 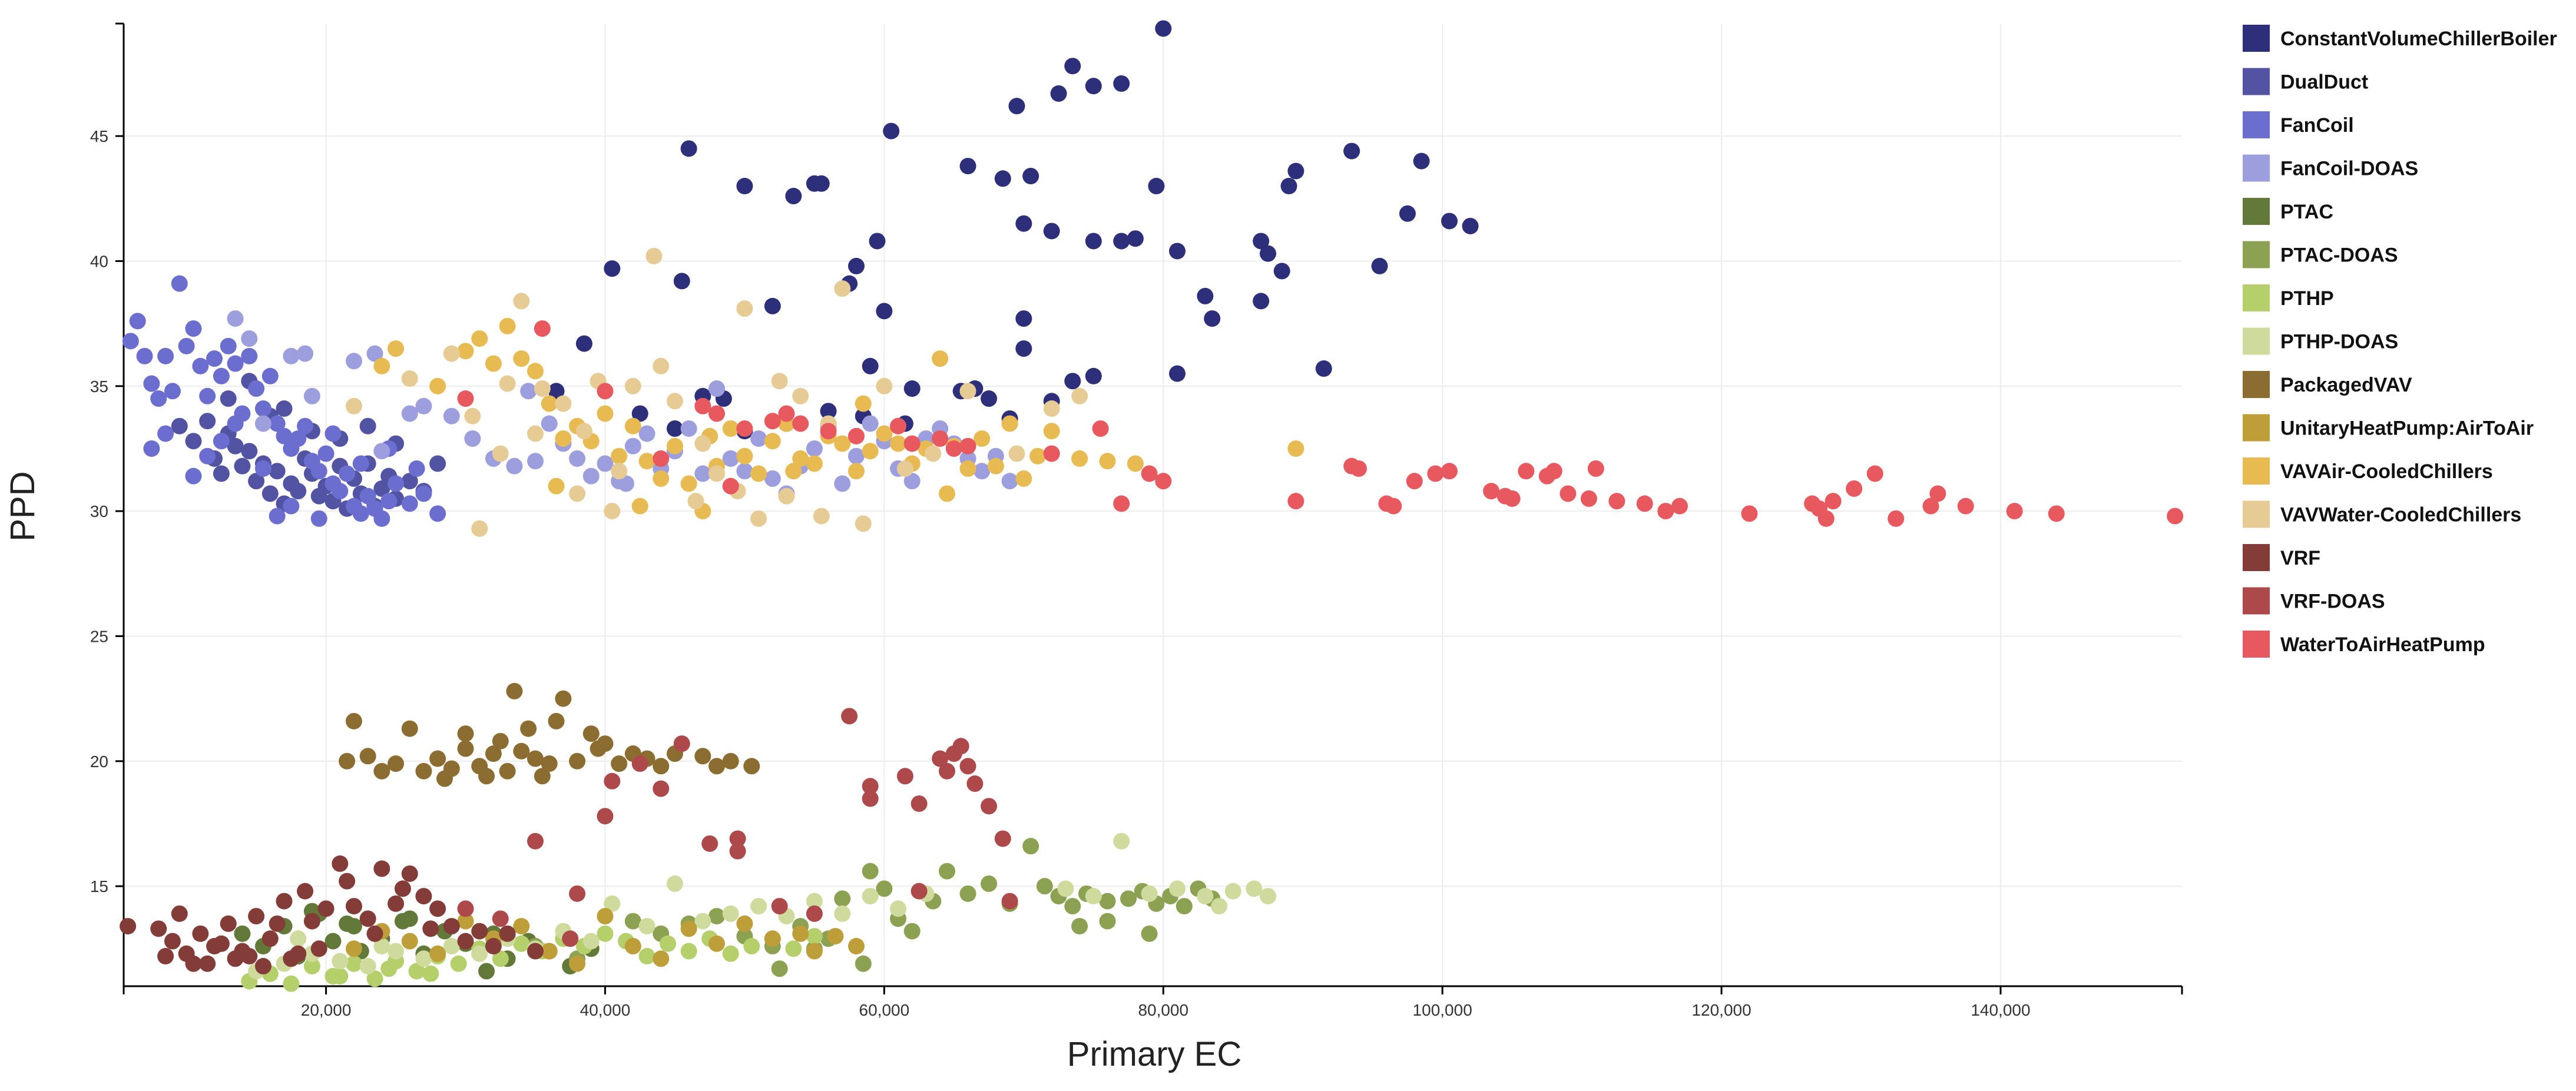 What do you see at coordinates (2298, 124) in the screenshot?
I see `legend-item: FanCoil` at bounding box center [2298, 124].